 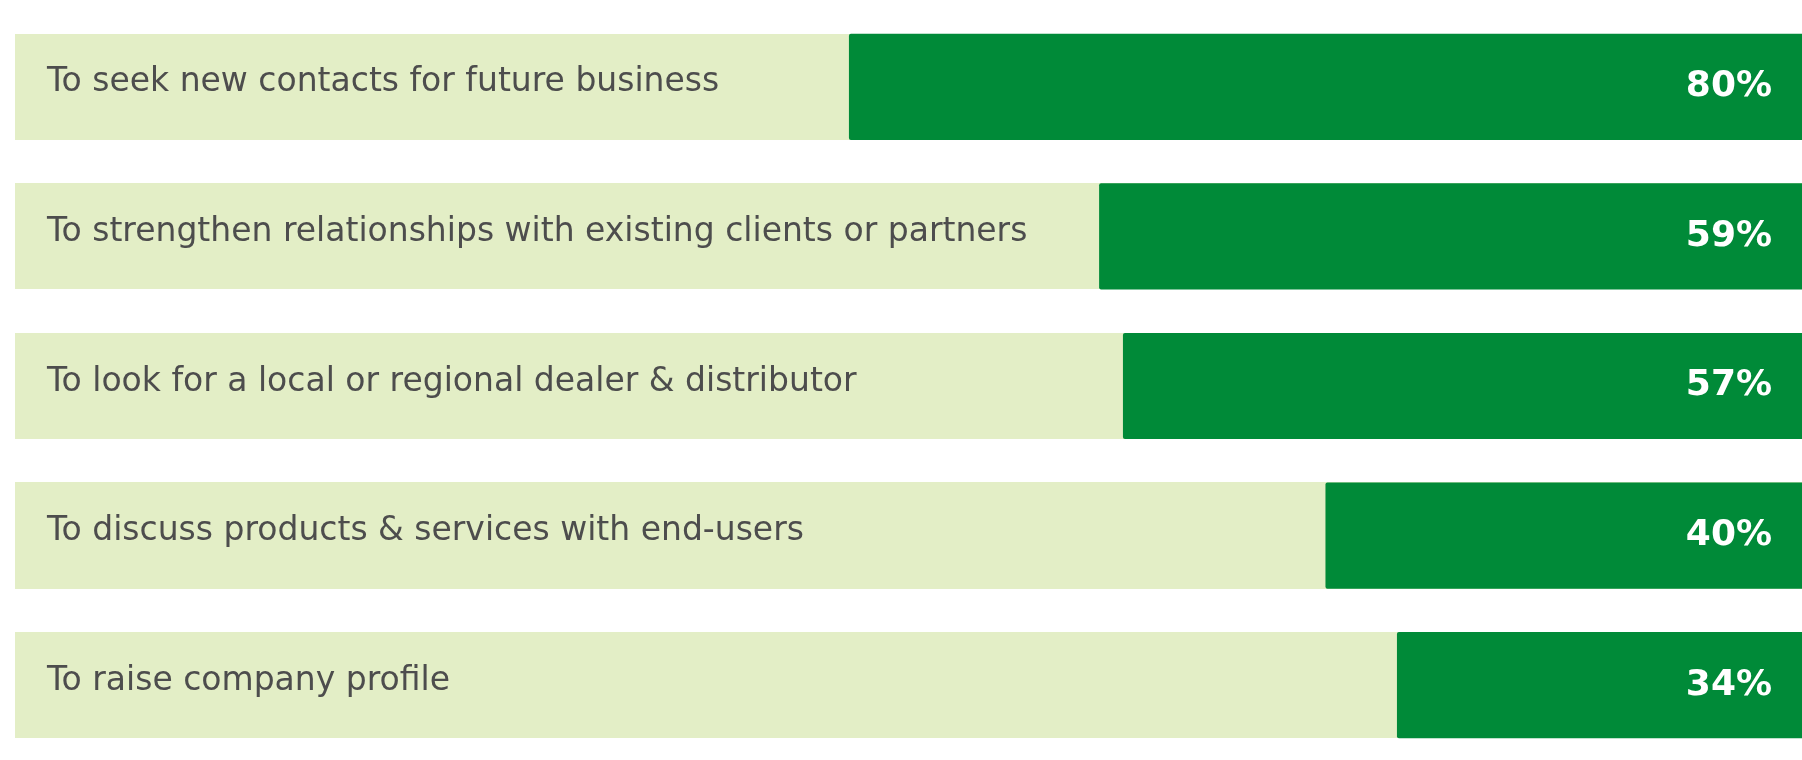 I want to click on y-tick-label: To look for a local or regional dealer & distributor, so click(x=452, y=379).